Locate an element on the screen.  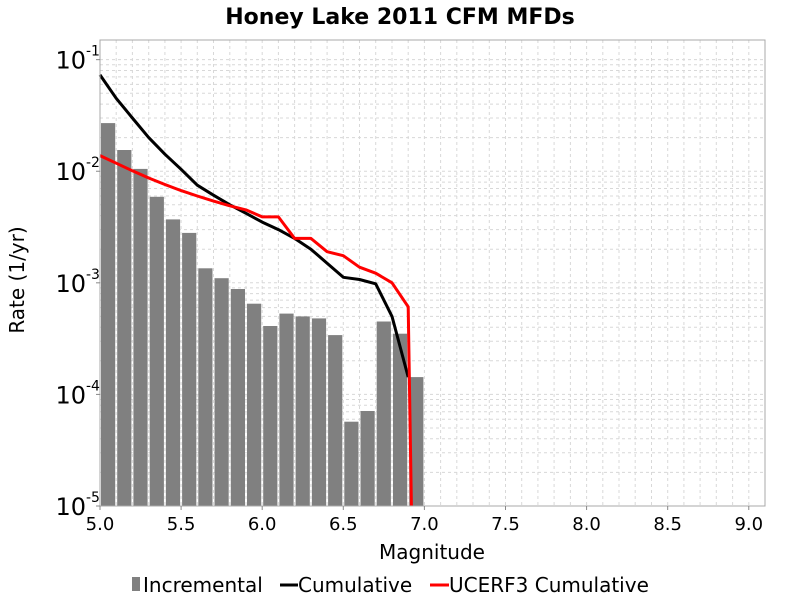
y-tick-exponent: -4 is located at coordinates (93, 386).